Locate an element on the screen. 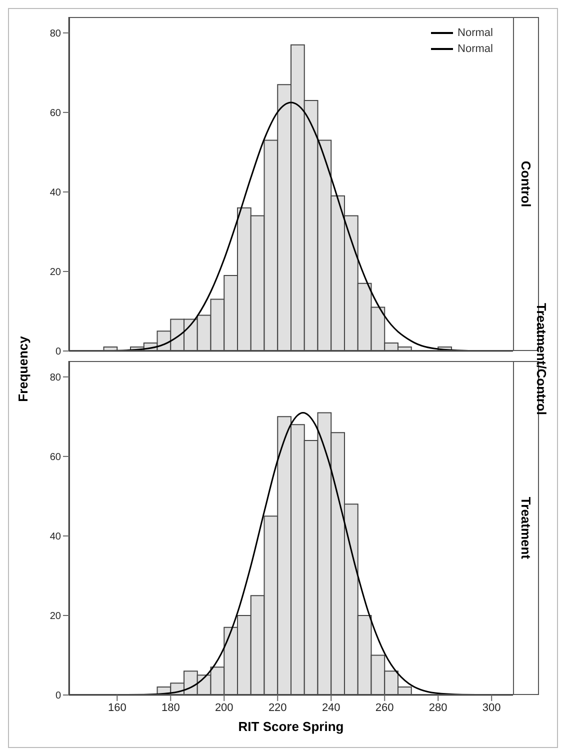  x-tick-label: 200 is located at coordinates (224, 708).